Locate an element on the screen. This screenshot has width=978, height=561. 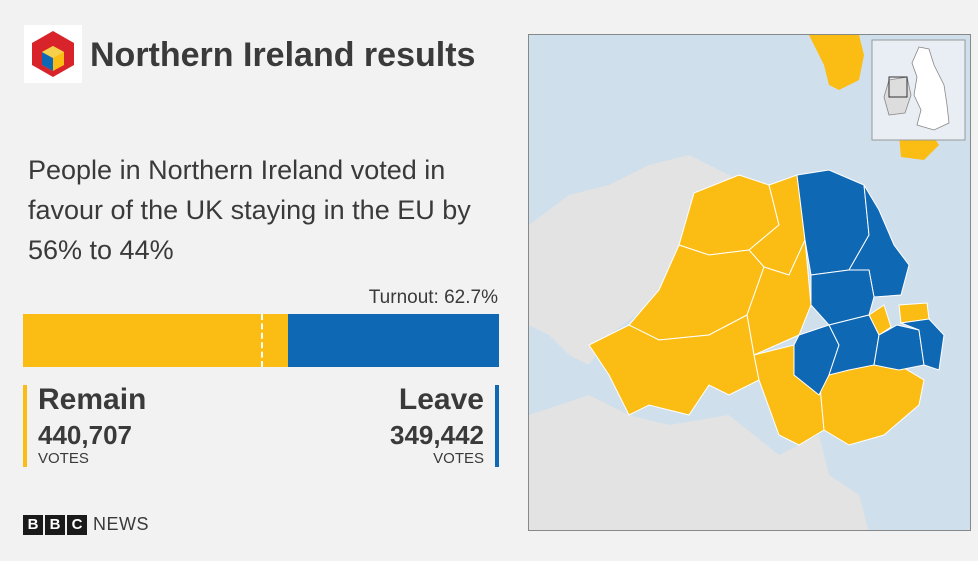
constituency-north-down is located at coordinates (922, 344).